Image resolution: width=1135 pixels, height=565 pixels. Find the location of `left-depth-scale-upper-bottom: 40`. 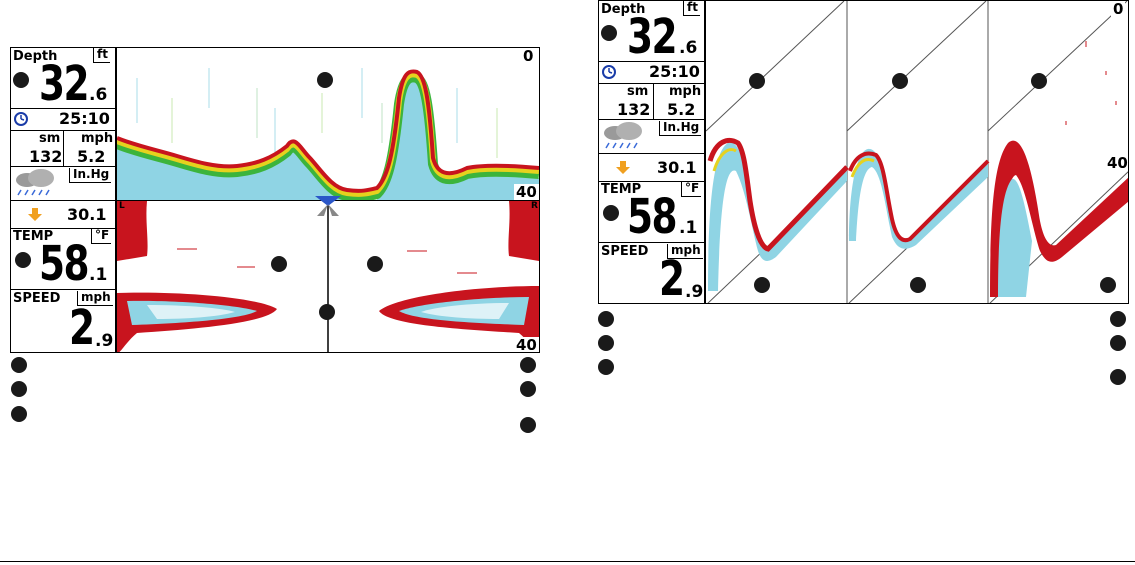

left-depth-scale-upper-bottom: 40 is located at coordinates (526, 192).